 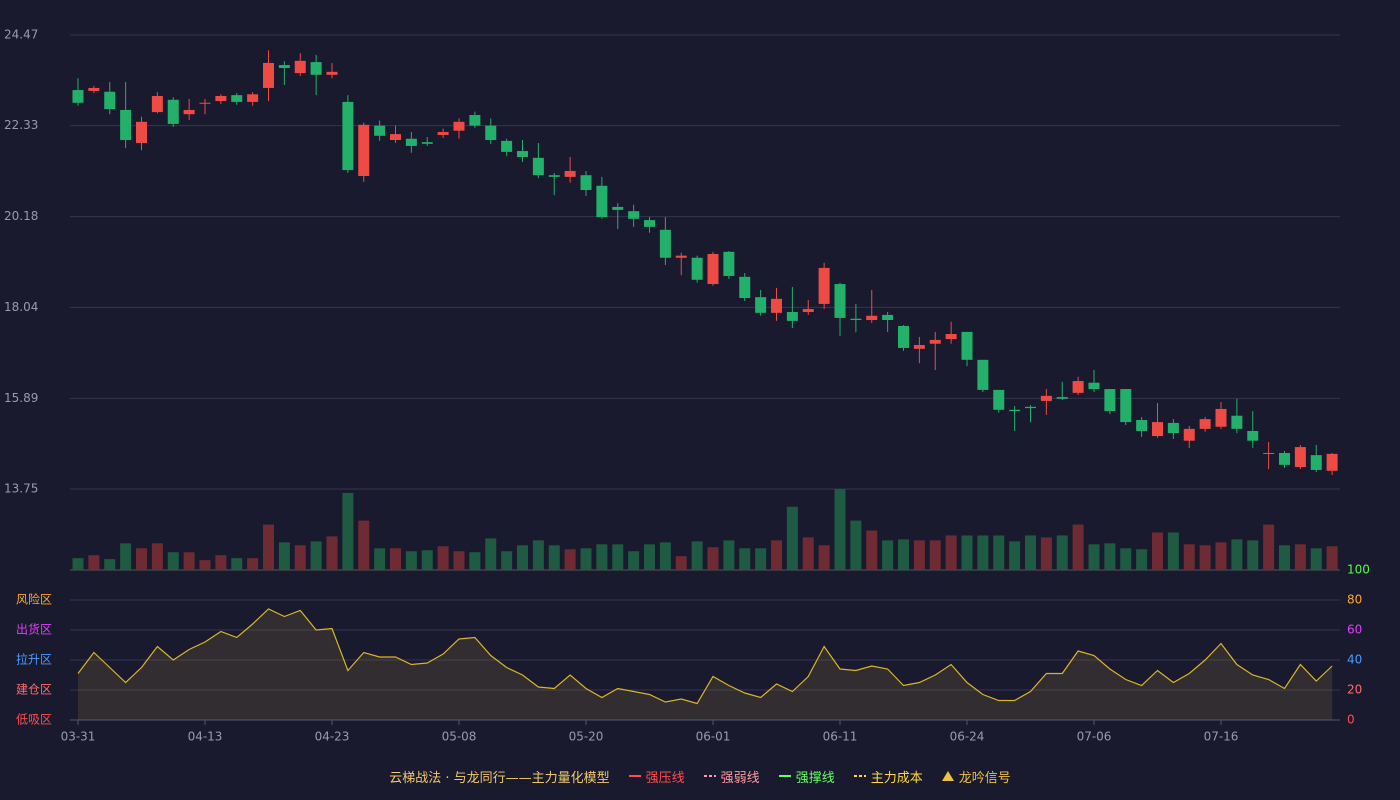 What do you see at coordinates (1221, 737) in the screenshot?
I see `x-tick-label: 07-16` at bounding box center [1221, 737].